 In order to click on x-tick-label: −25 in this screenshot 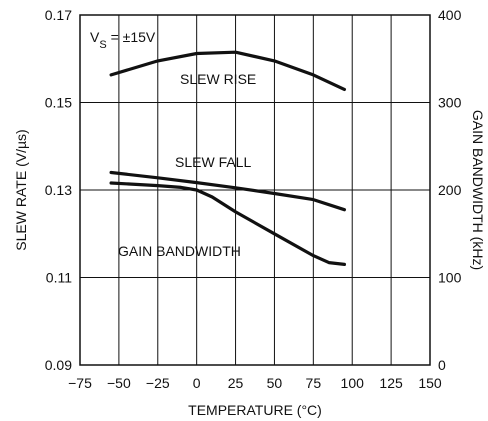, I will do `click(158, 383)`.